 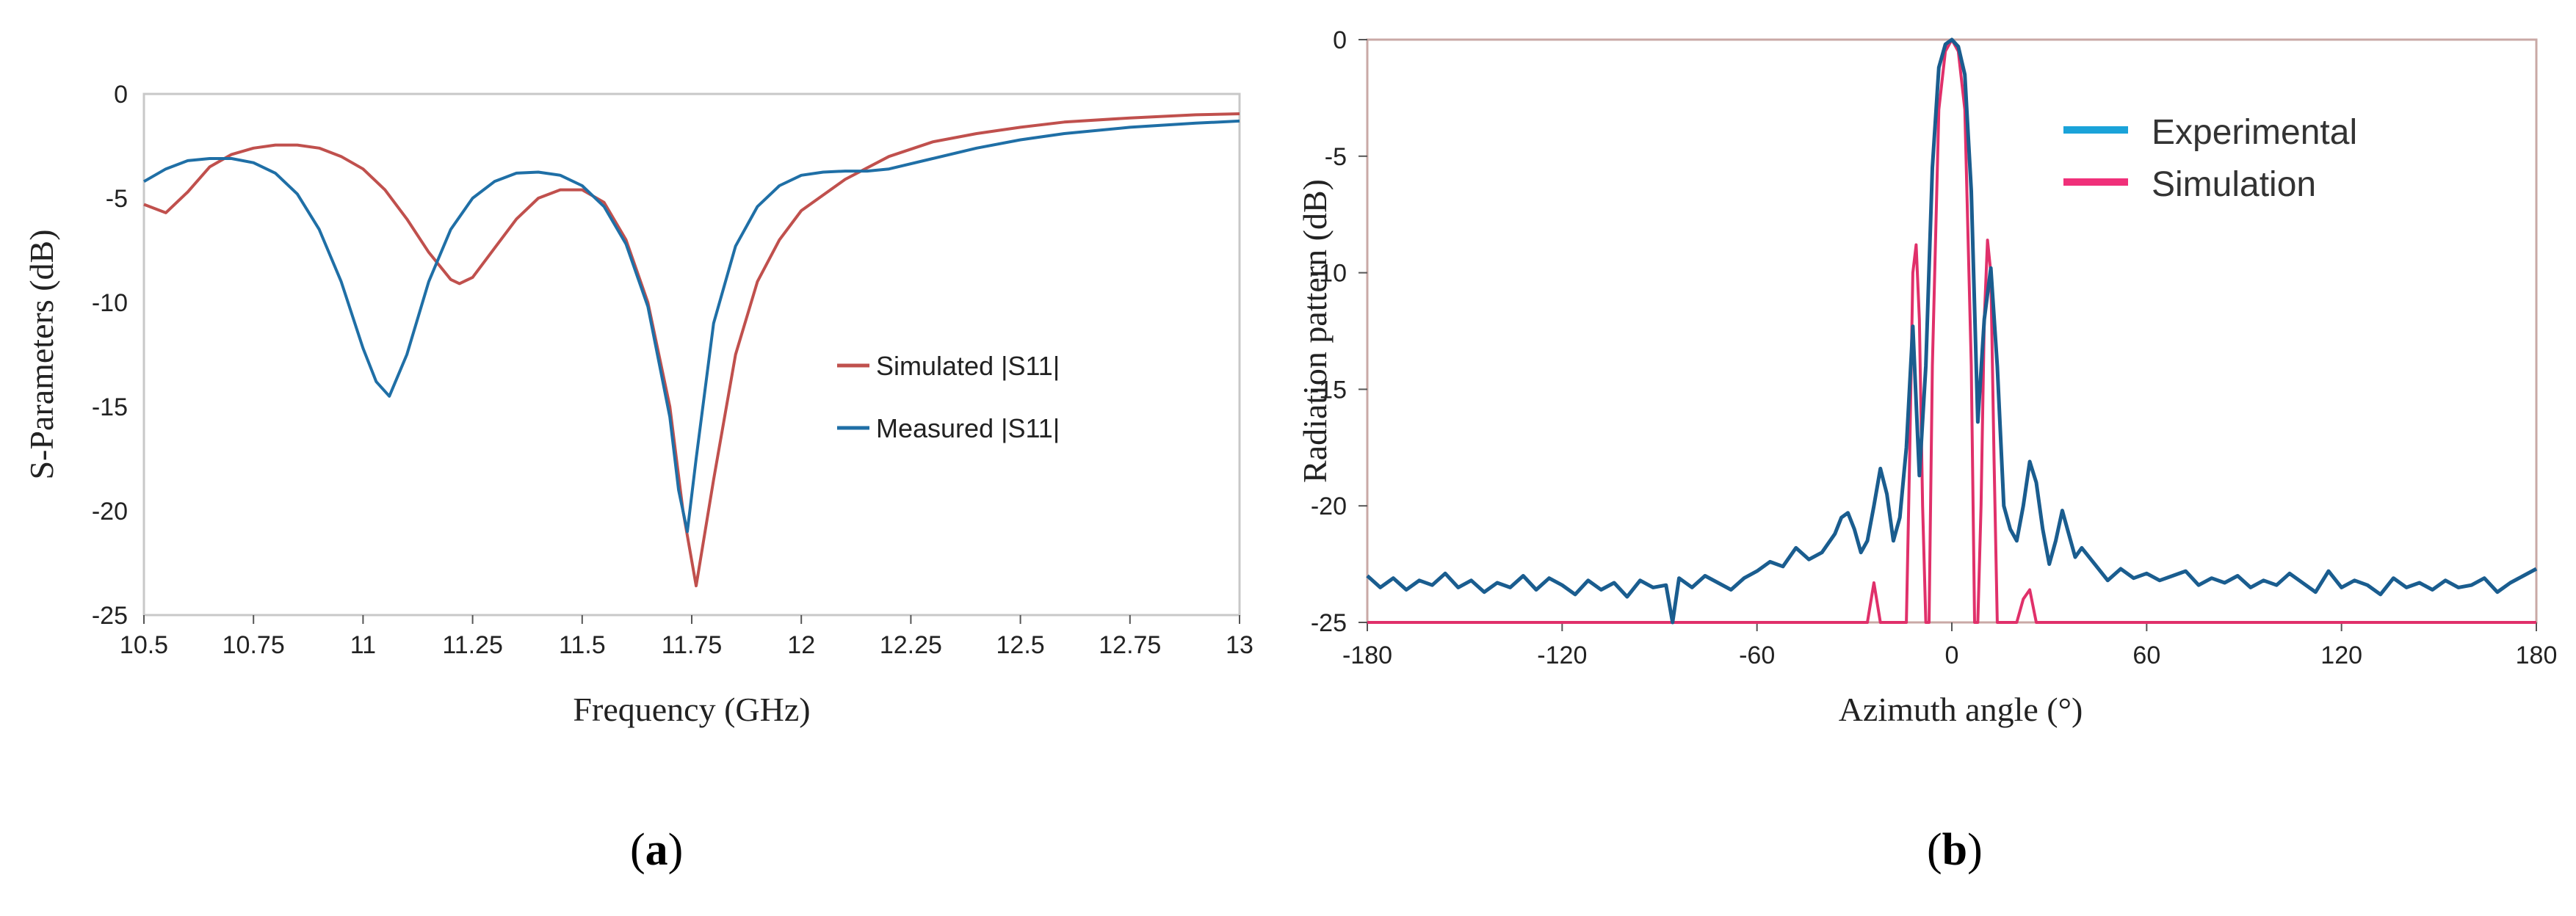 I want to click on panel-b-caption: (b), so click(x=1955, y=850).